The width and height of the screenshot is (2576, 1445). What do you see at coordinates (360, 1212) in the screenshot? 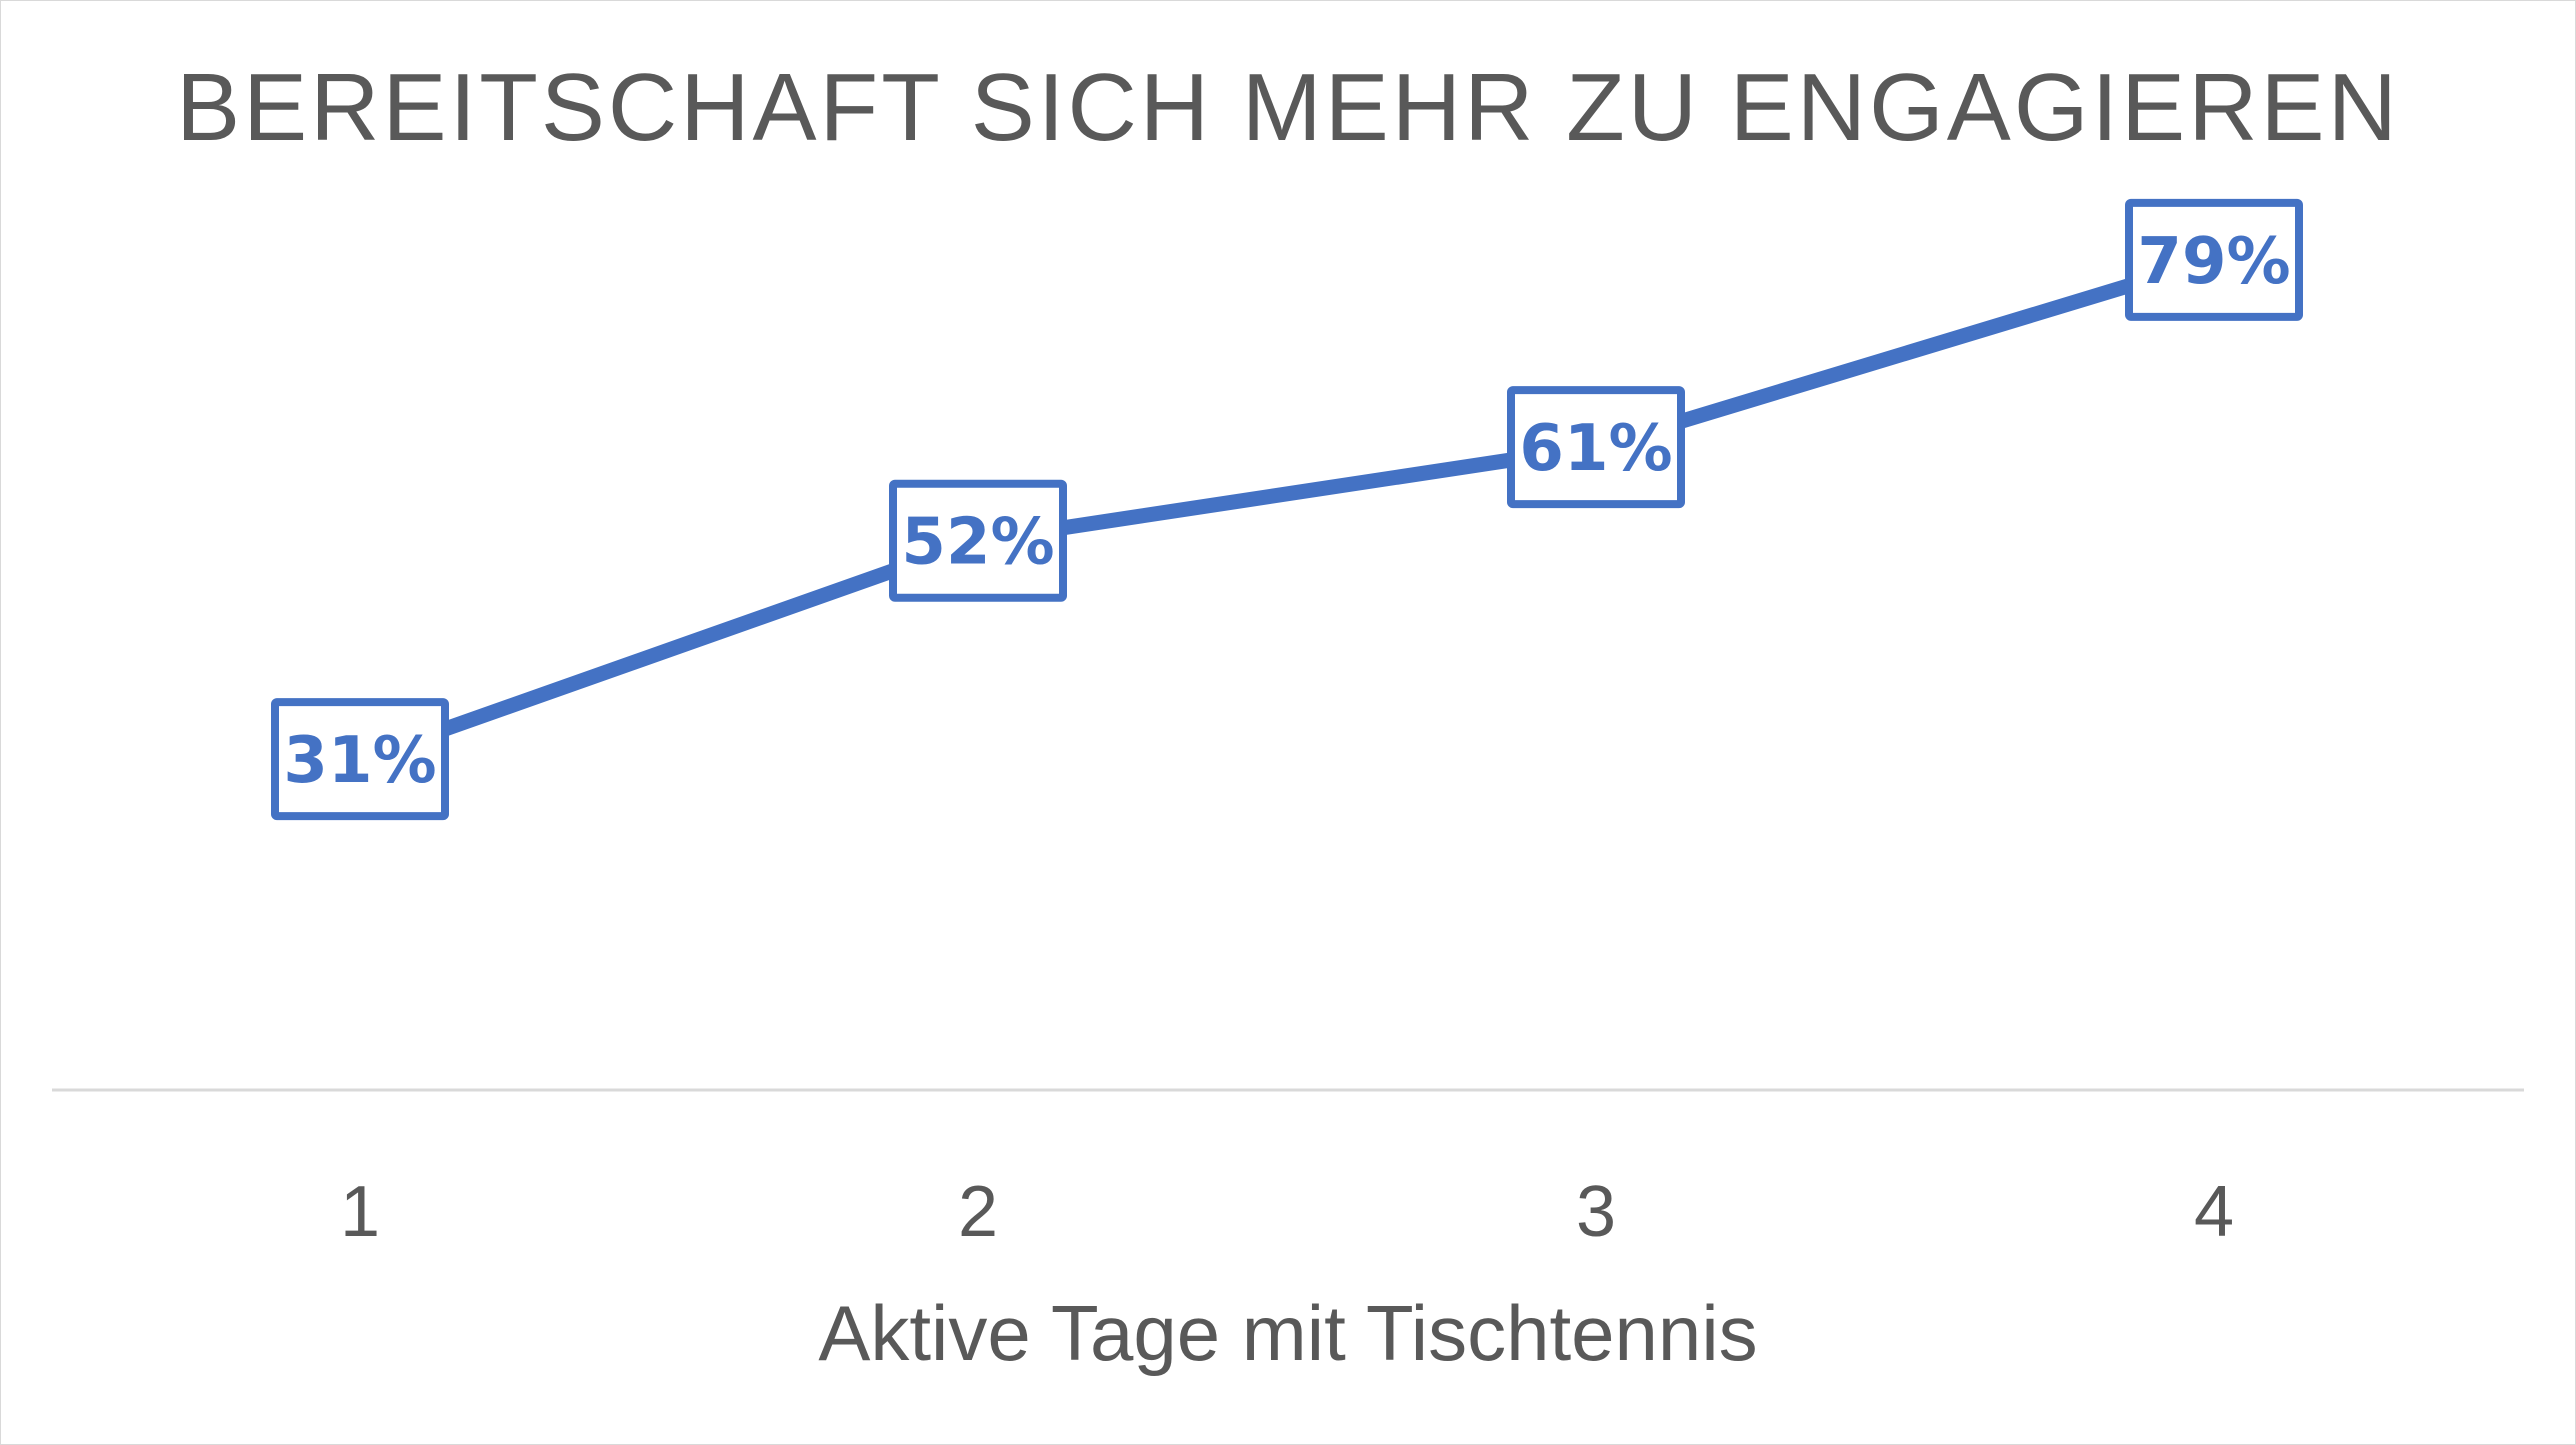
I see `x-tick-label-1: 1` at bounding box center [360, 1212].